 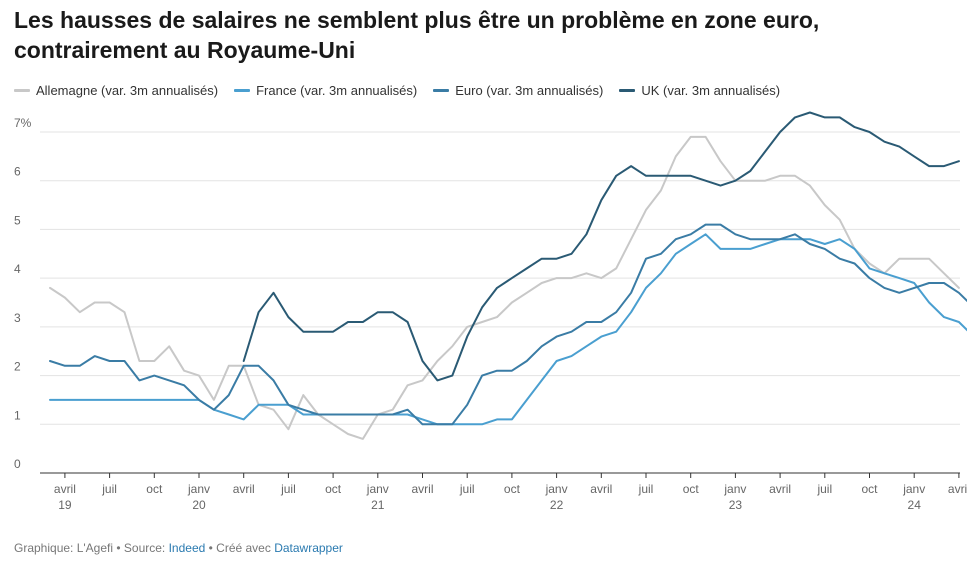 I want to click on source-link: Indeed, so click(x=187, y=548).